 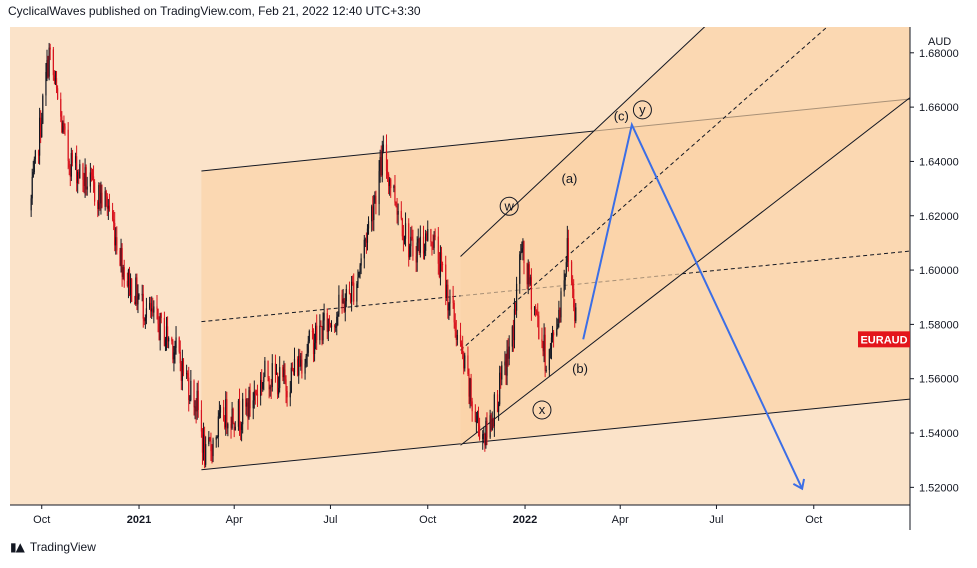 I want to click on price-axis-panel, so click(x=943, y=278).